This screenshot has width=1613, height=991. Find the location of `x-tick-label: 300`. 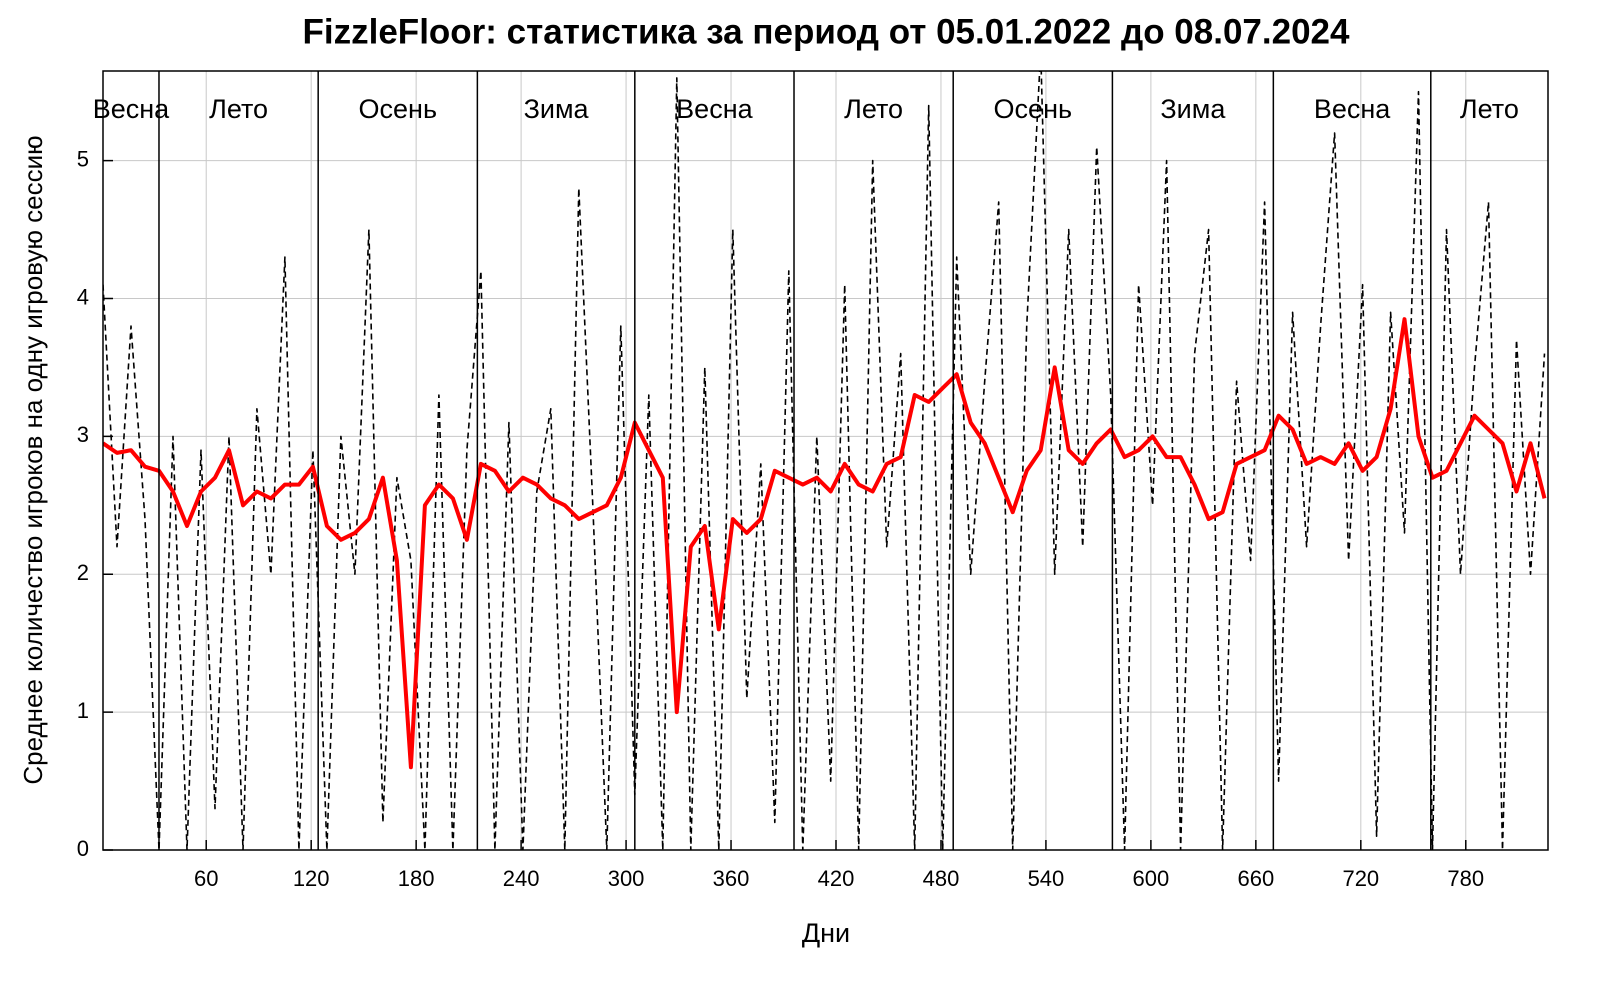

x-tick-label: 300 is located at coordinates (626, 878).